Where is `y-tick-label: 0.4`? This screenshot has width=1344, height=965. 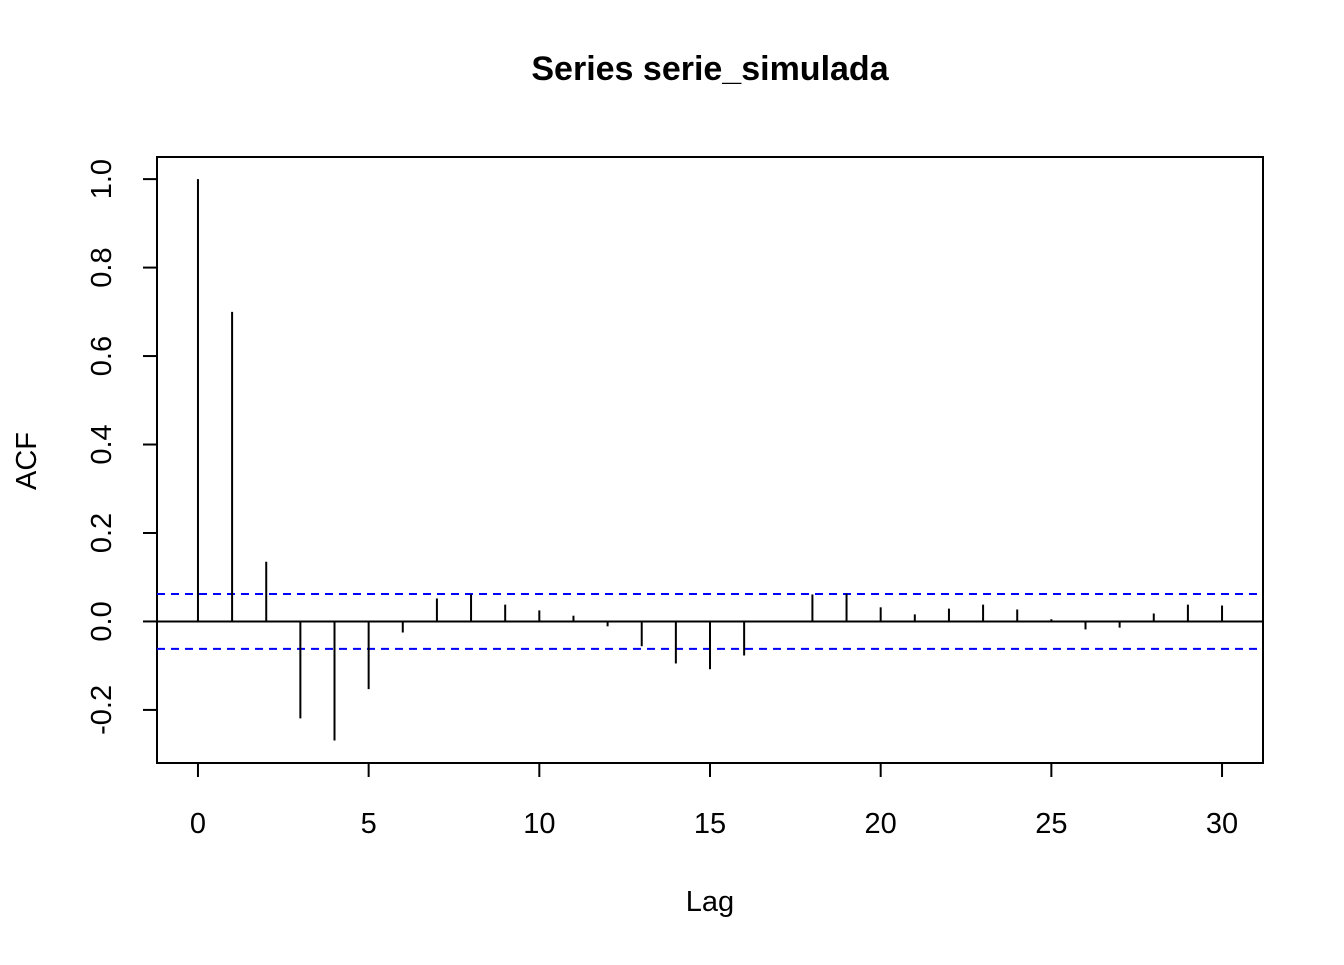
y-tick-label: 0.4 is located at coordinates (102, 444).